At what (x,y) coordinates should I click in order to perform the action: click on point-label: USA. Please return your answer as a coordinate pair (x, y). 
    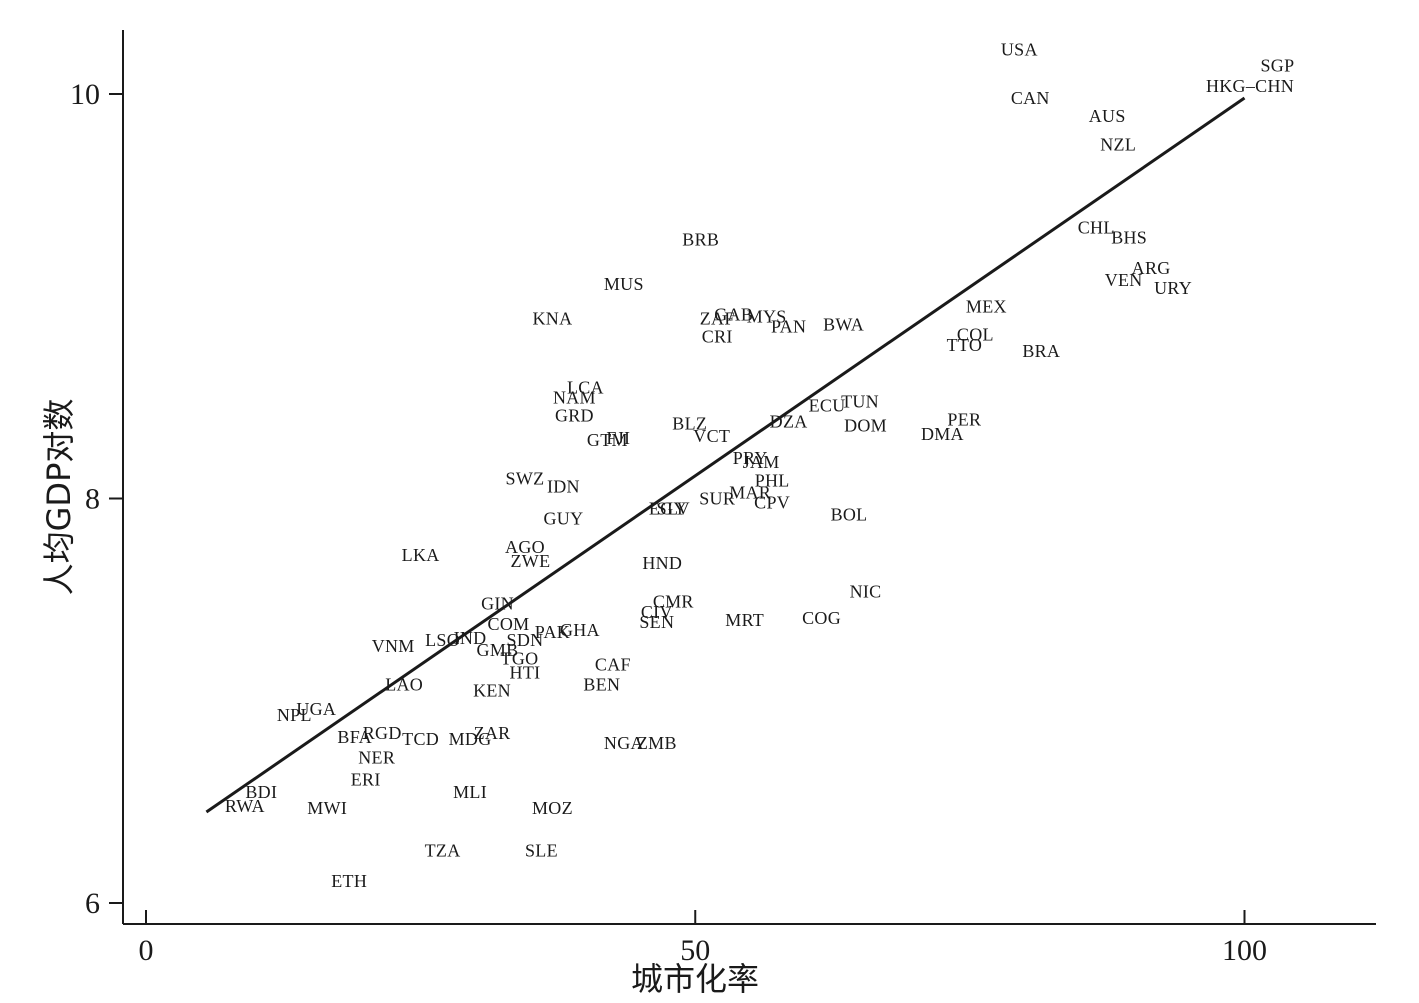
    Looking at the image, I should click on (1019, 50).